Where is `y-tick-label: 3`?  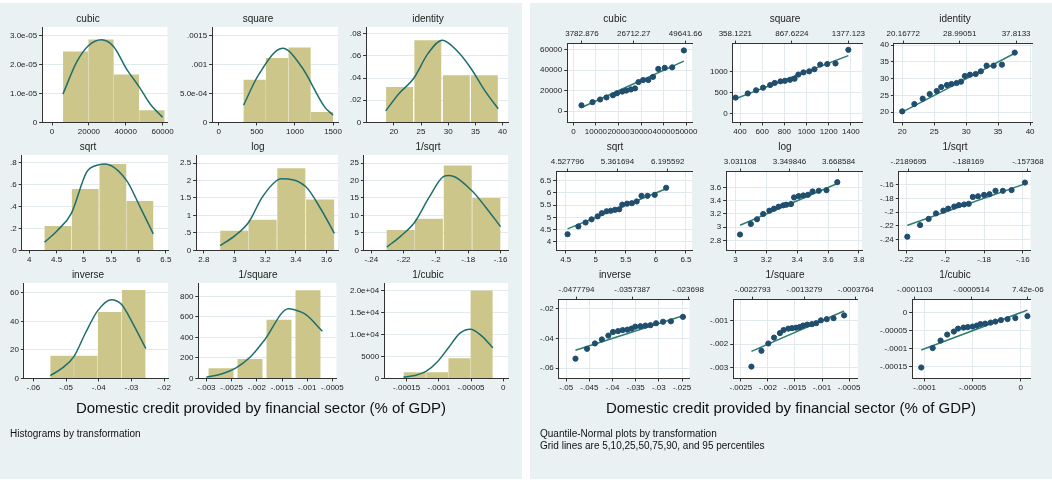
y-tick-label: 3 is located at coordinates (719, 227).